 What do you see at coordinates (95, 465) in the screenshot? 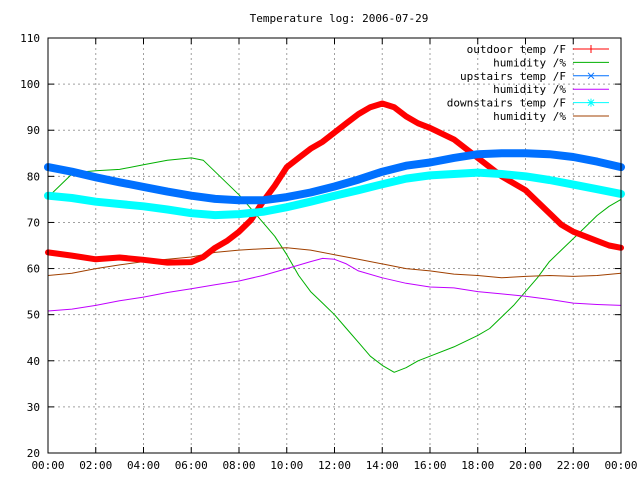
I see `x-tick-label: 02:00` at bounding box center [95, 465].